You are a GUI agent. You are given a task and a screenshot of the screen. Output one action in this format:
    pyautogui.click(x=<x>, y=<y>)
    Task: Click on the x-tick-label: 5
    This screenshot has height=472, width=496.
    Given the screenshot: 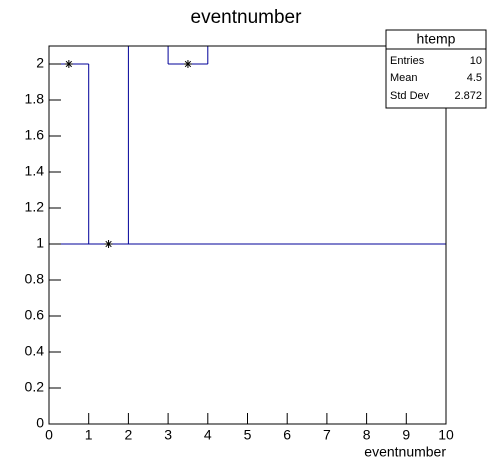 What is the action you would take?
    pyautogui.click(x=248, y=435)
    